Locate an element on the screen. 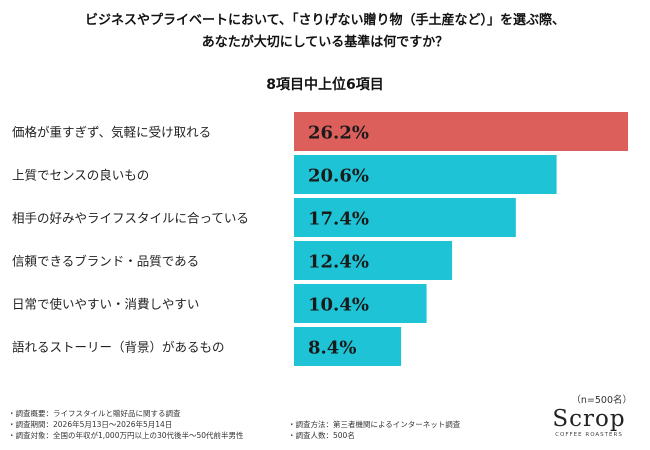 This screenshot has height=450, width=650. chart-subtitle: 8項目中上位6項目 is located at coordinates (325, 85).